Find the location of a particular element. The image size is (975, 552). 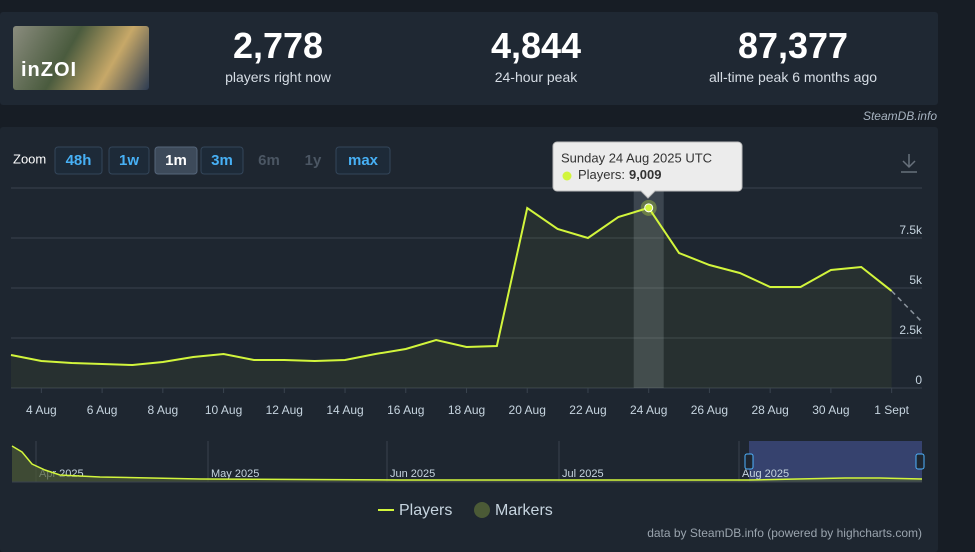

x-tick-label: 10 Aug is located at coordinates (223, 410).